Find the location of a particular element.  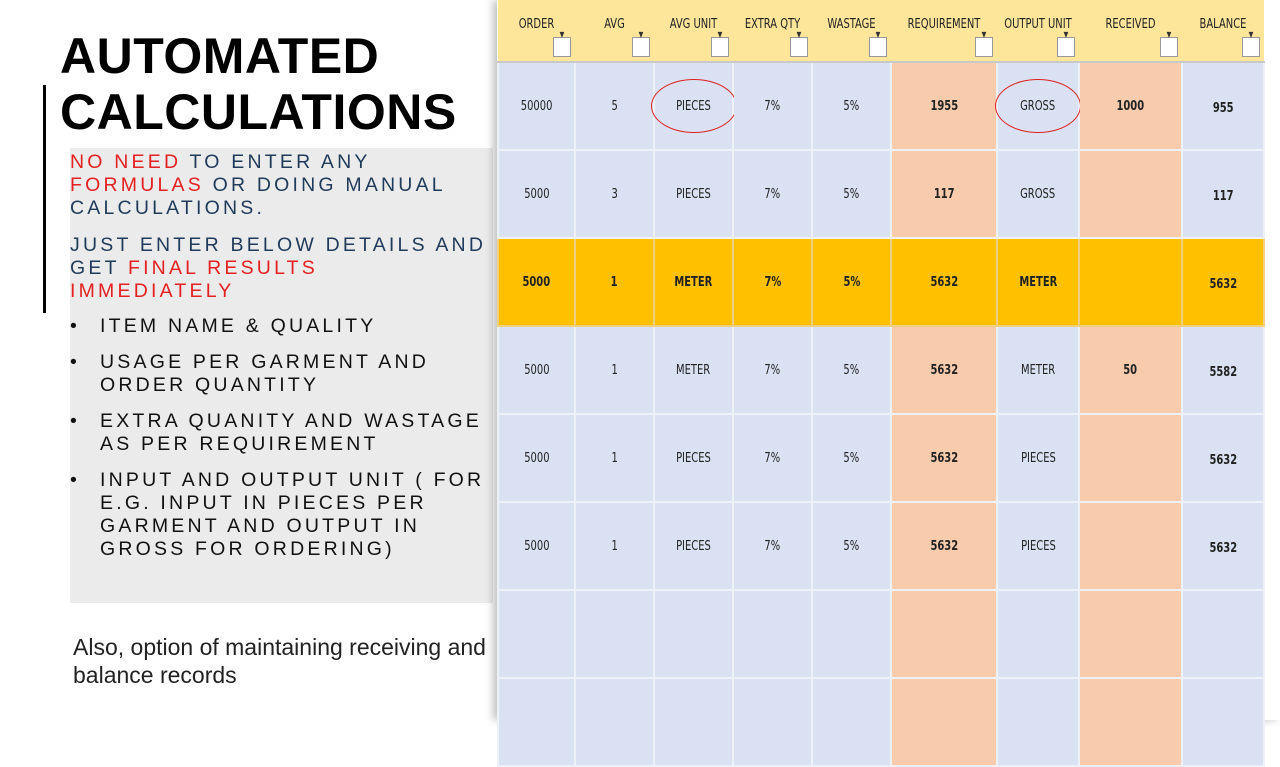

cell-value: 50 is located at coordinates (1130, 370).